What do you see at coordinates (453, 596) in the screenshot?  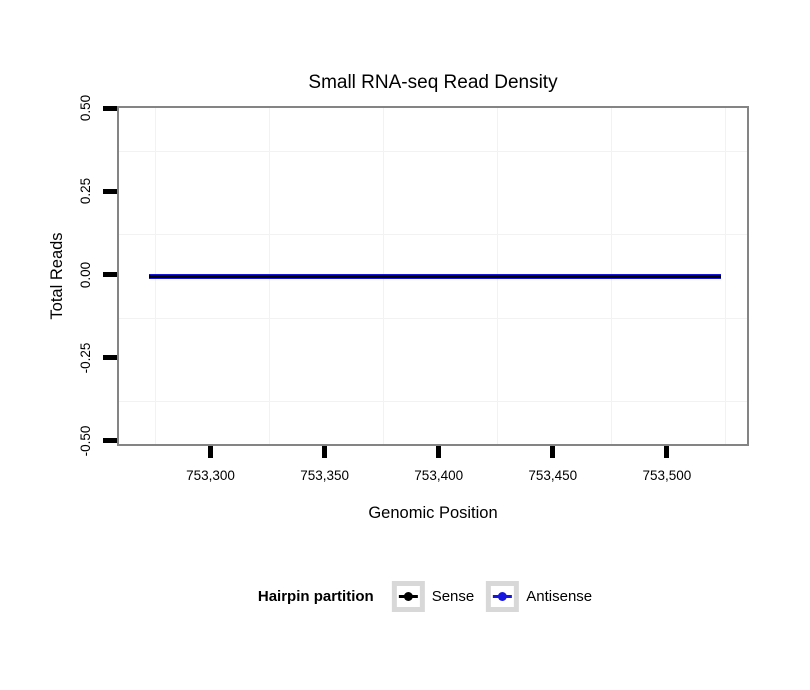 I see `legend-label-sense: Sense` at bounding box center [453, 596].